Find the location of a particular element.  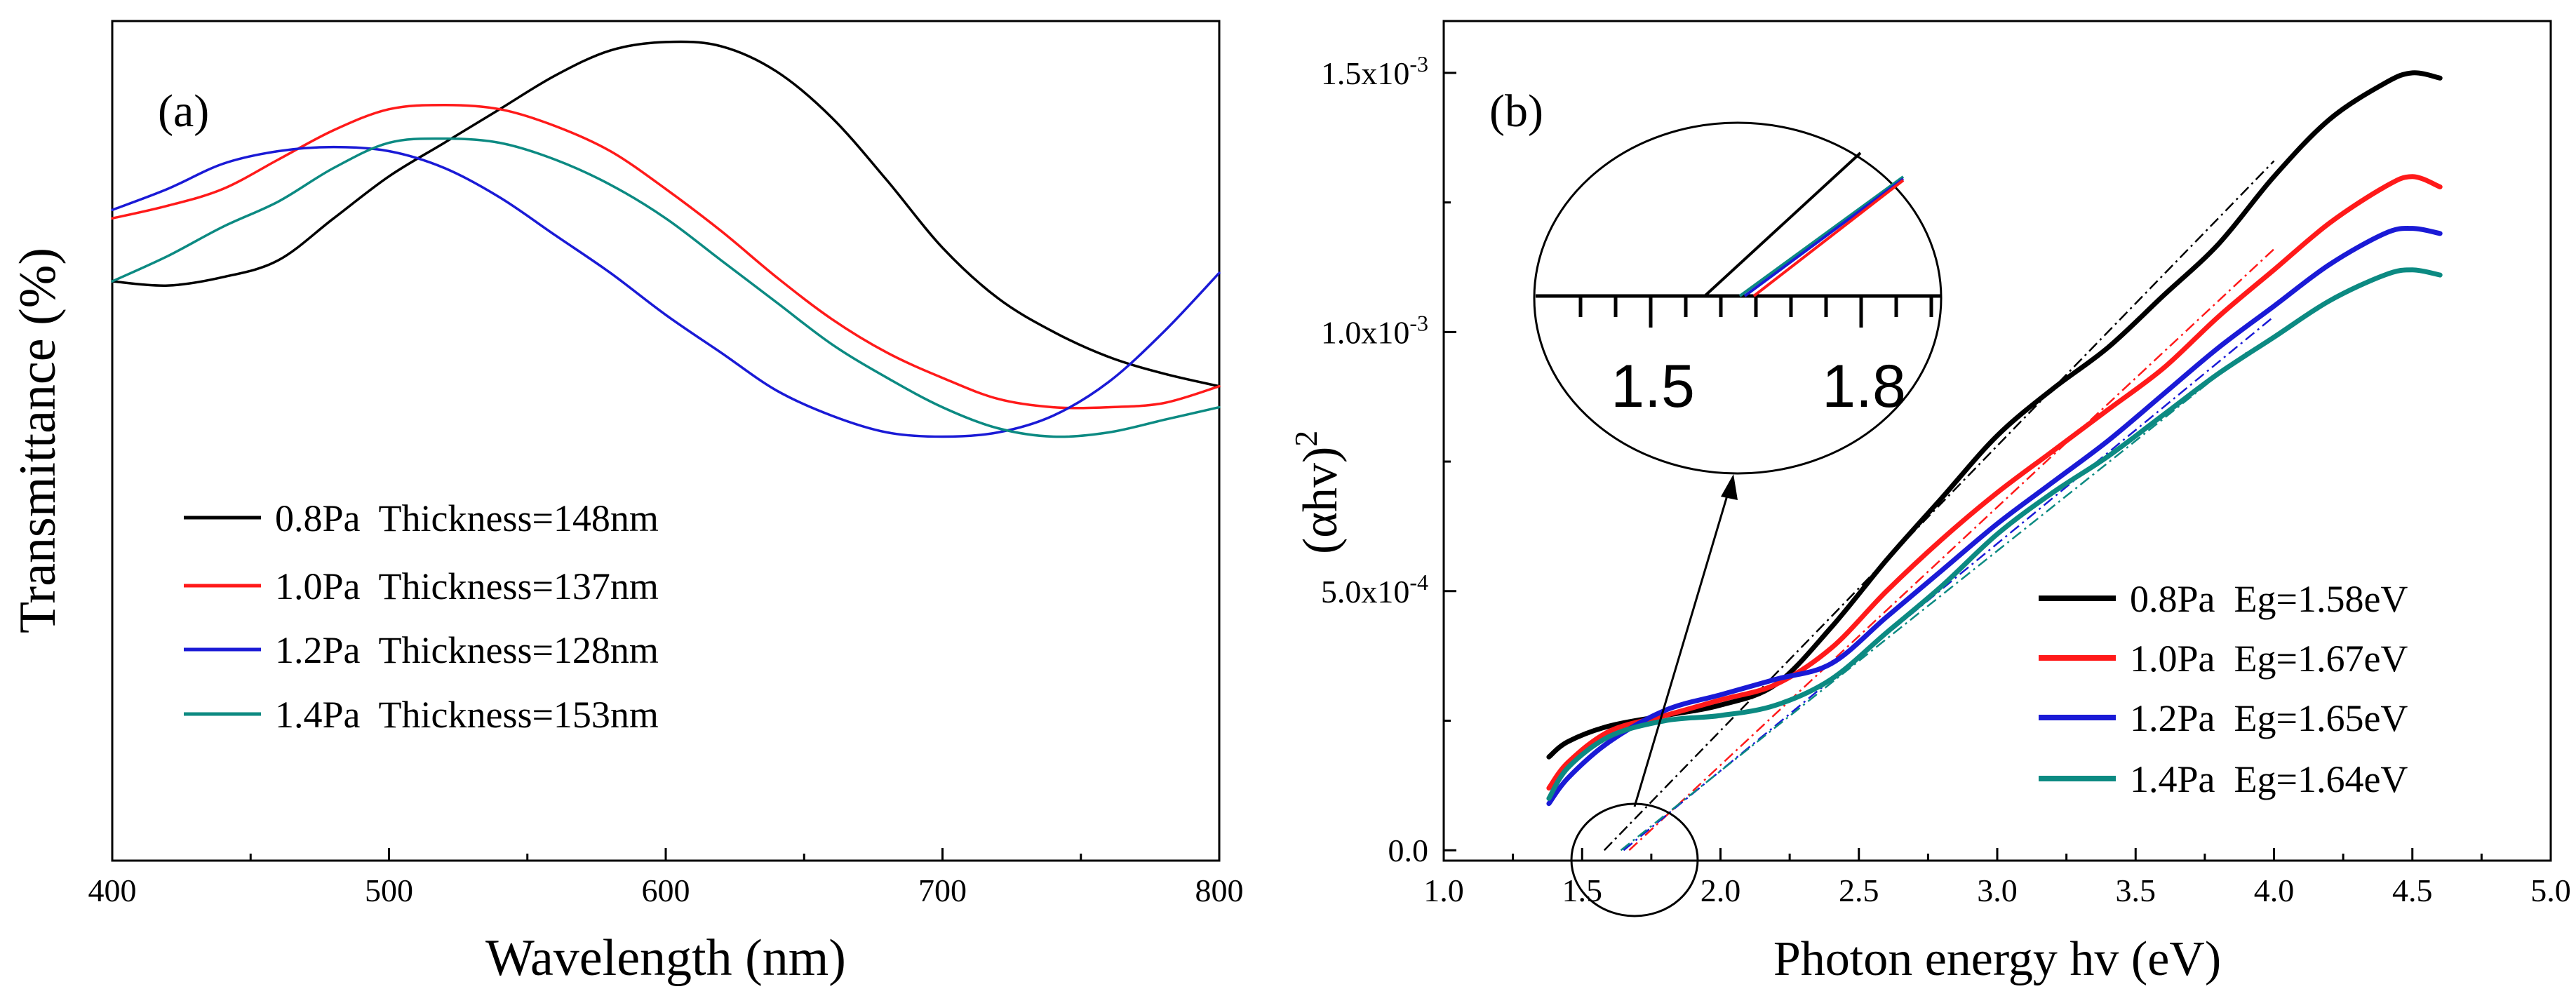

series-line-1-4pa is located at coordinates (666, 287).